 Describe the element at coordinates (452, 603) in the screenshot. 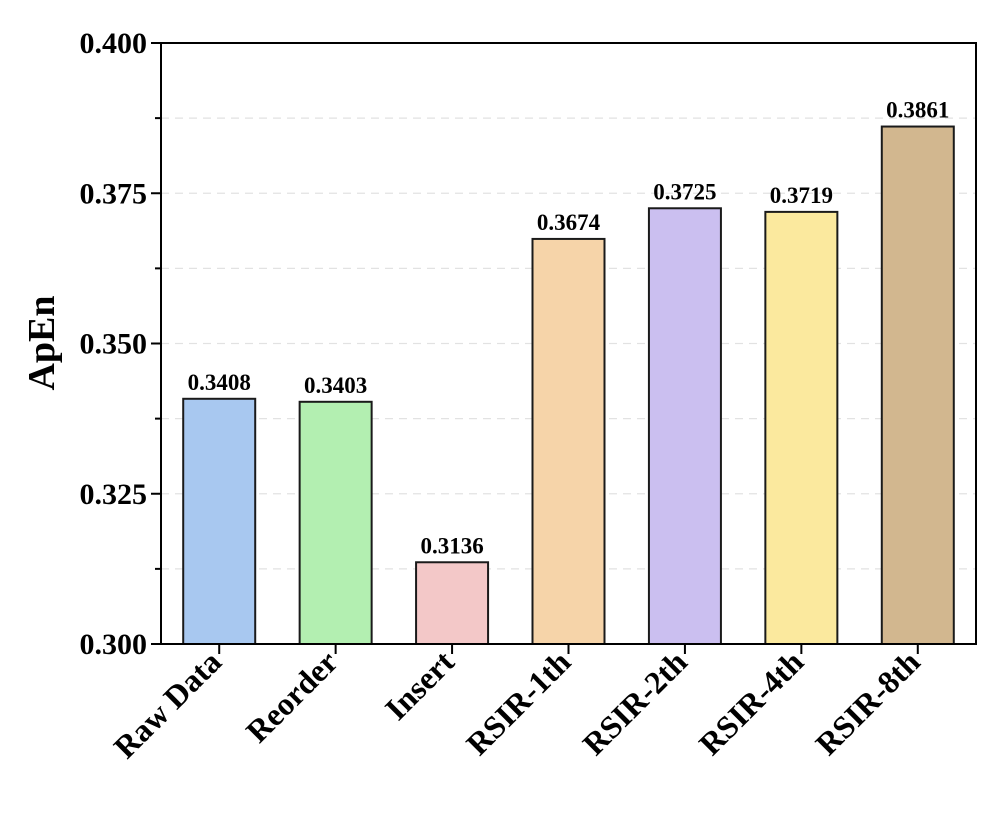

I see `bar-insert` at that location.